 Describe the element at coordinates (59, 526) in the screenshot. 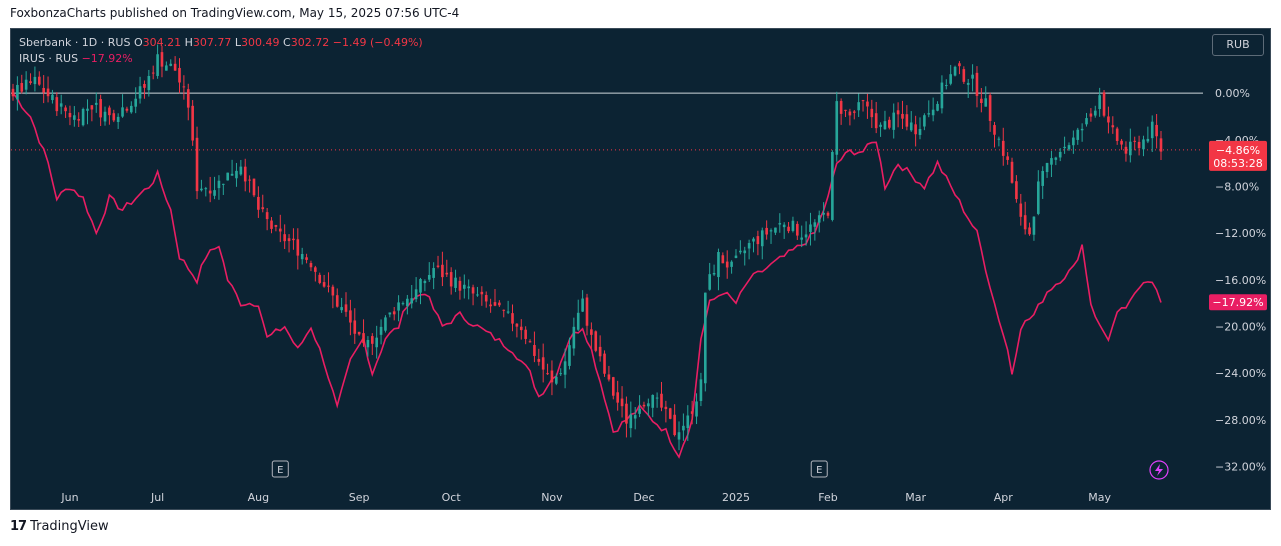

I see `footer: 17 TradingView` at that location.